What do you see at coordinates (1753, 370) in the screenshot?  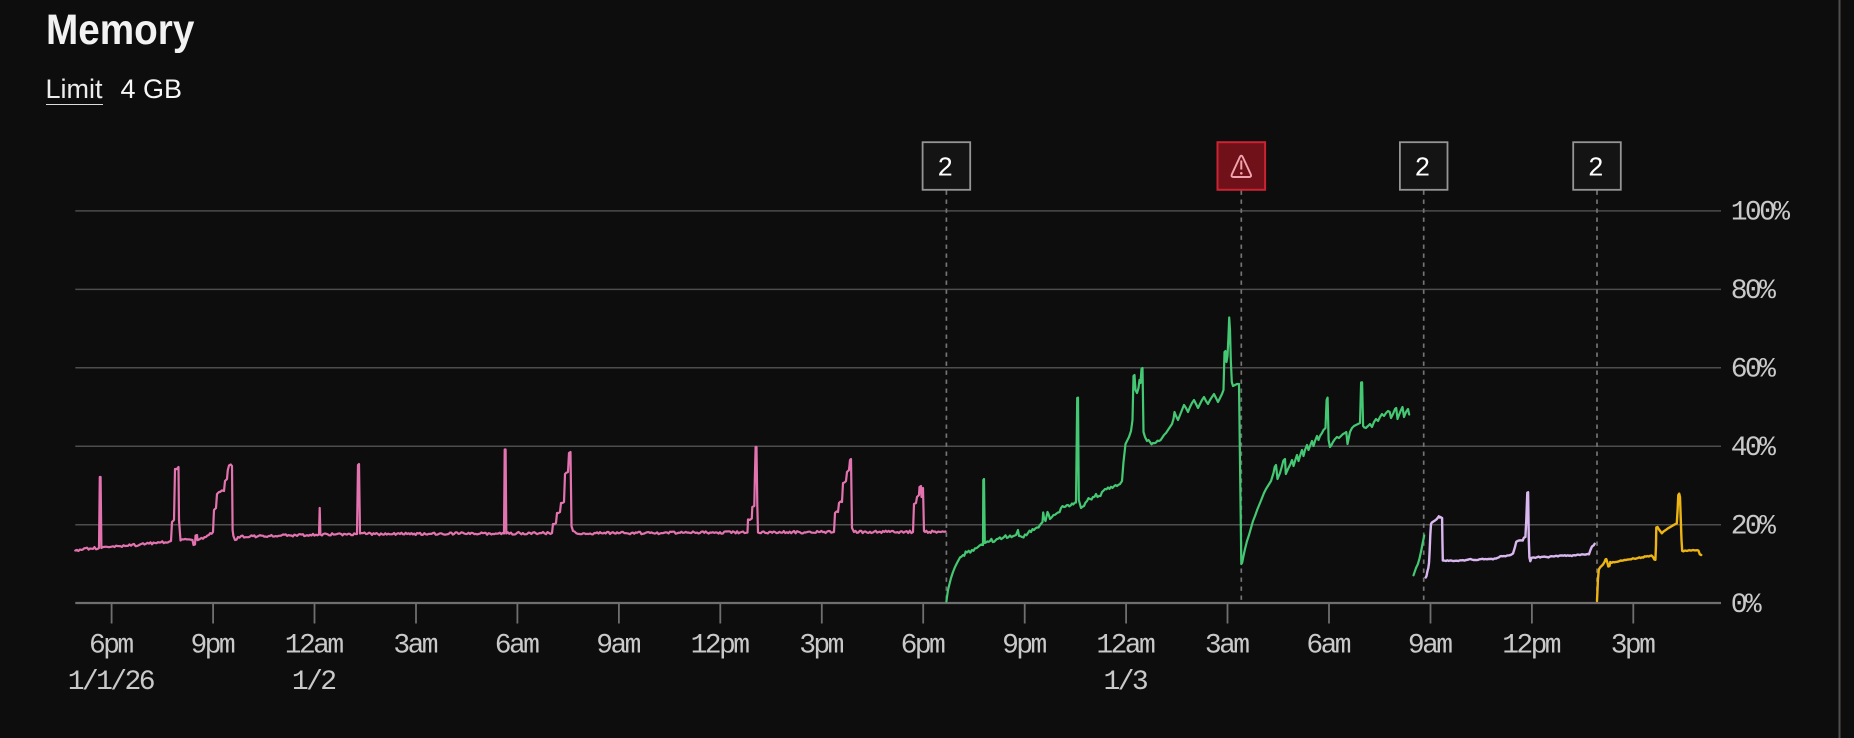 I see `svg-text: 60%` at bounding box center [1753, 370].